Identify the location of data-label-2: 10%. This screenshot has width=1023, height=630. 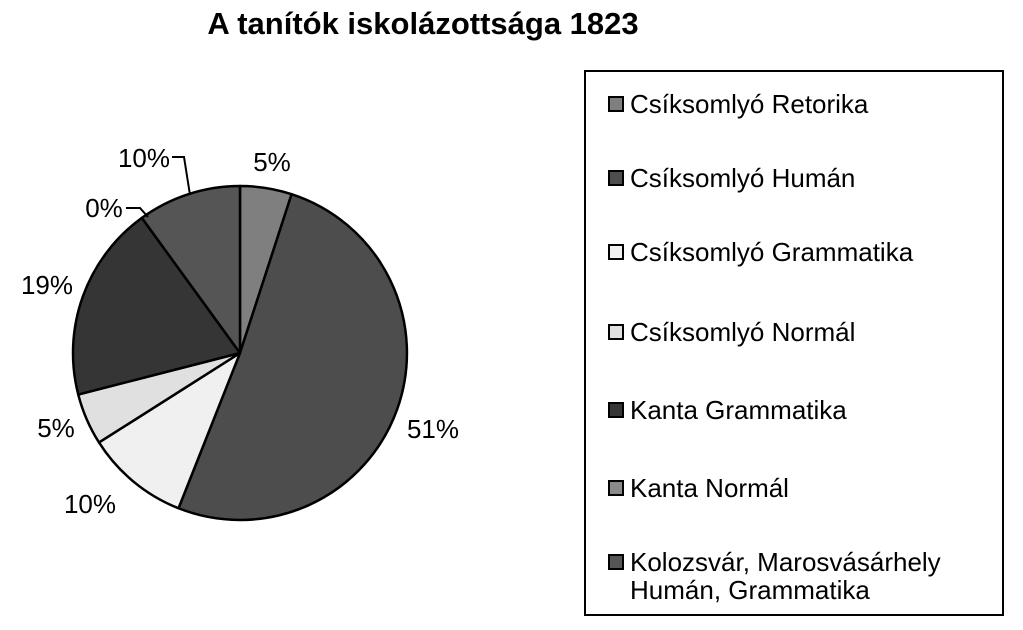
(90, 504).